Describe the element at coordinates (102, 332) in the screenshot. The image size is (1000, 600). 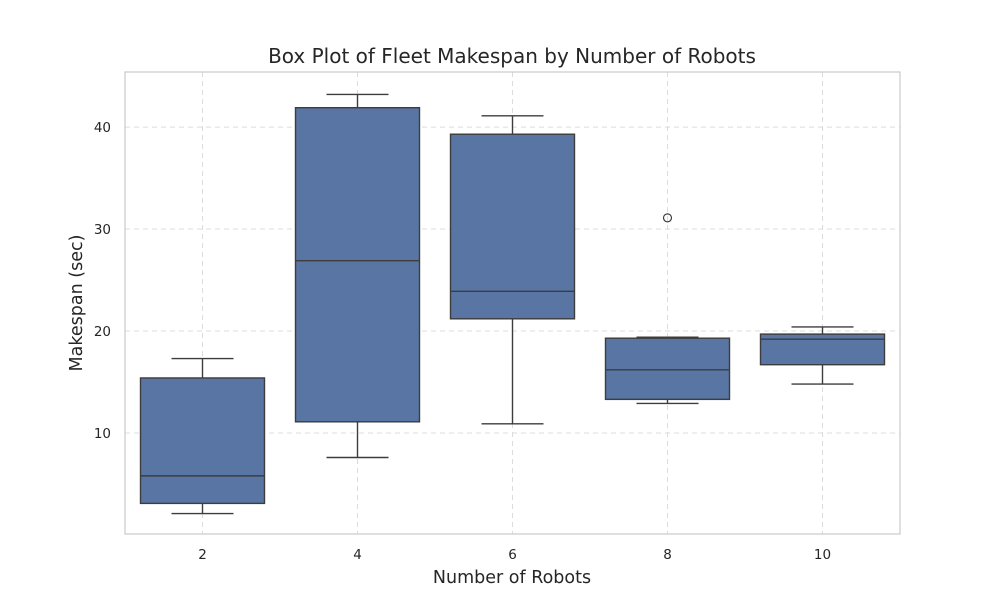
I see `y-tick-label: 20` at that location.